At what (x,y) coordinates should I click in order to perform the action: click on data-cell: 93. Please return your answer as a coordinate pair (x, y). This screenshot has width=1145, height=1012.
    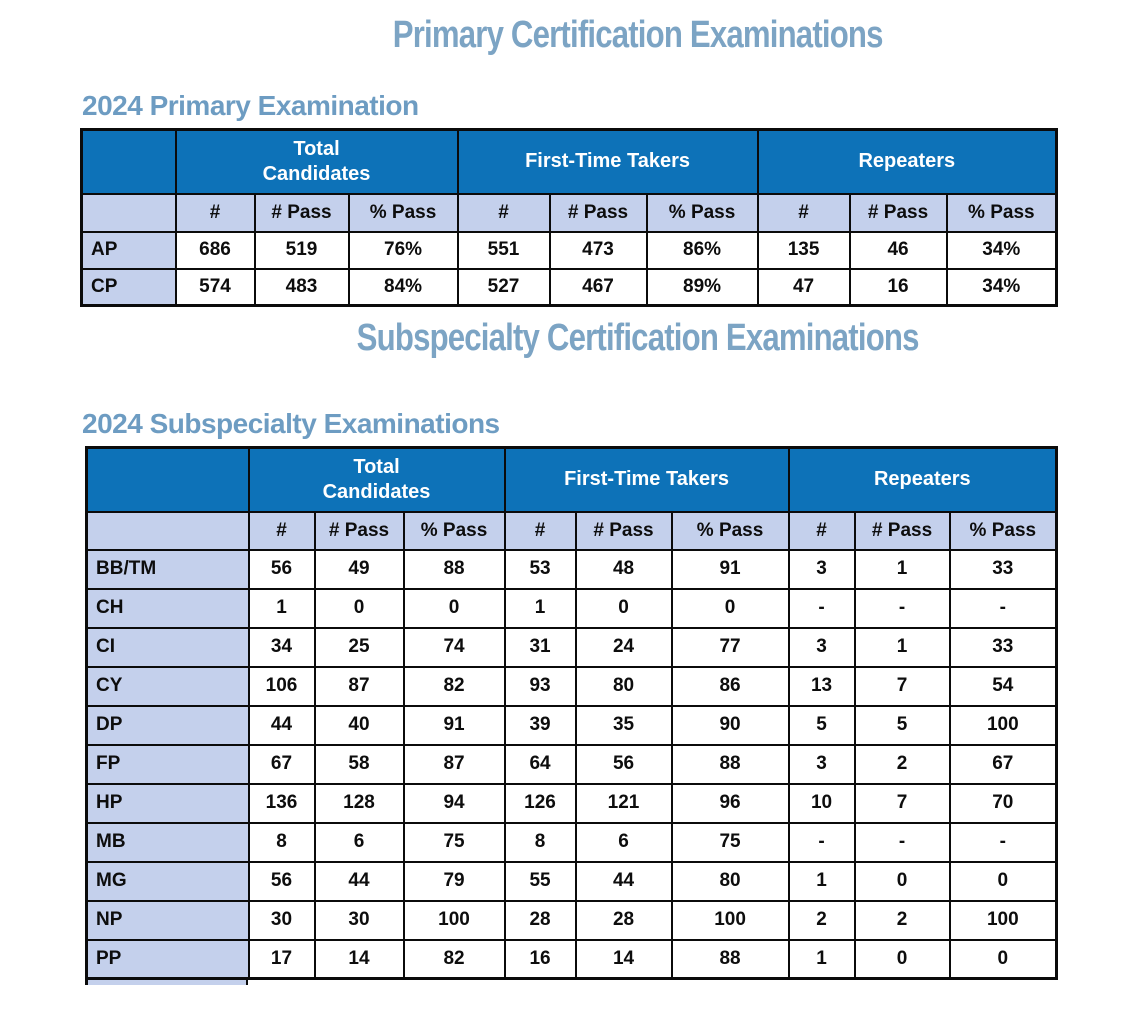
    Looking at the image, I should click on (540, 686).